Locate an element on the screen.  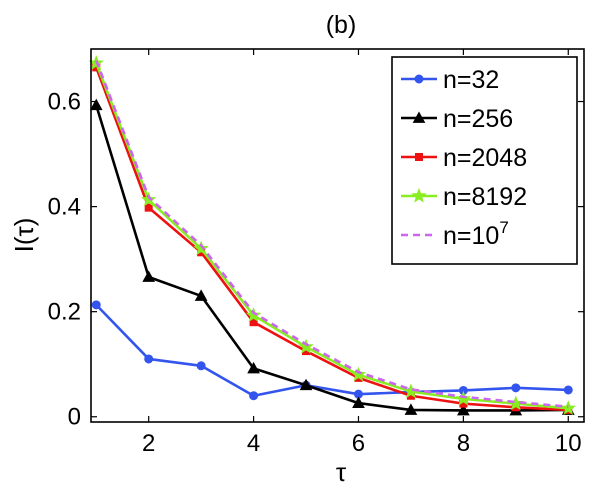
legend-label-superscript: 7 is located at coordinates (503, 227).